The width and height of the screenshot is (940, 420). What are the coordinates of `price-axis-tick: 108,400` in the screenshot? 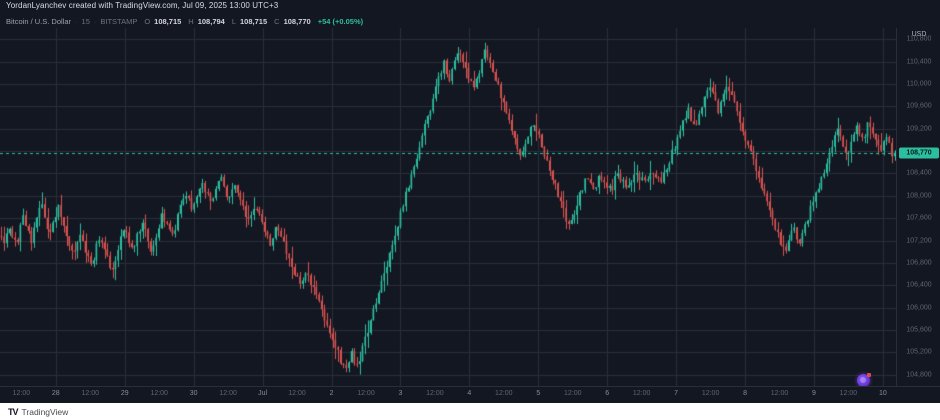 It's located at (919, 173).